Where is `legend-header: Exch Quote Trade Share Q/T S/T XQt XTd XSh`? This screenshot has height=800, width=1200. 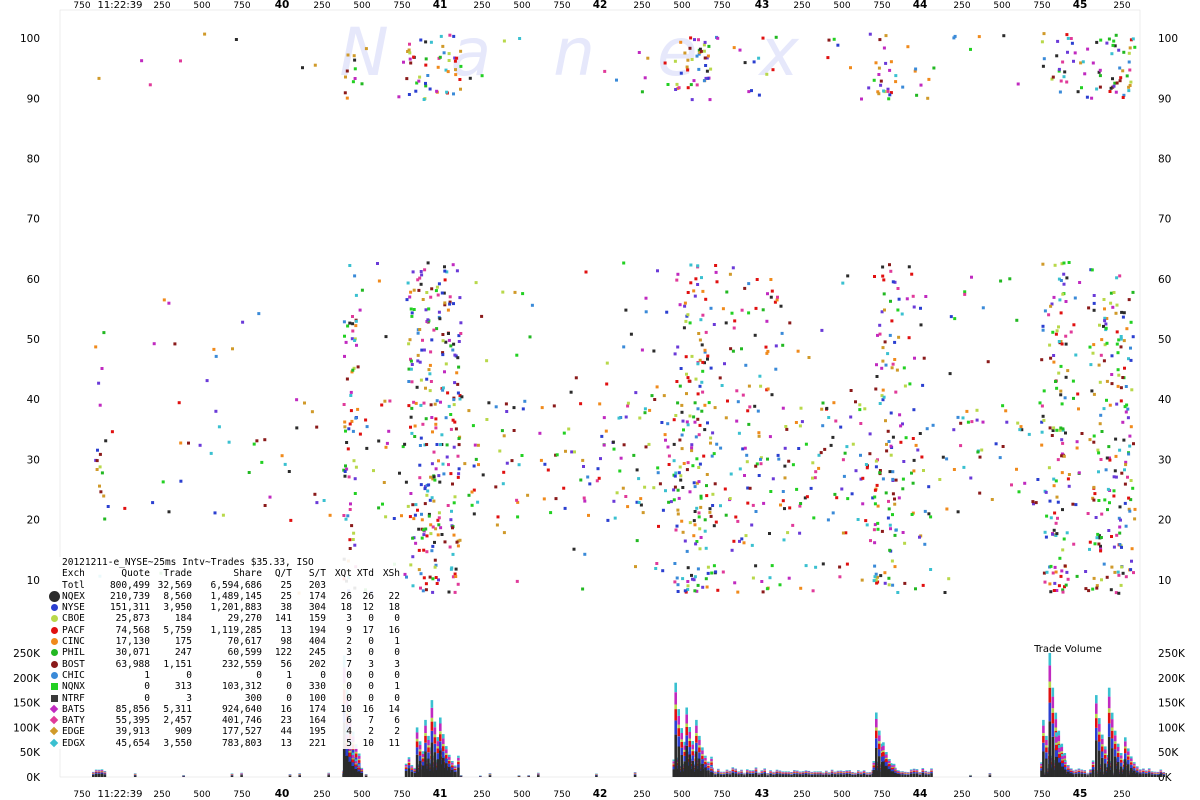
legend-header: Exch Quote Trade Share Q/T S/T XQt XTd XSh is located at coordinates (231, 573).